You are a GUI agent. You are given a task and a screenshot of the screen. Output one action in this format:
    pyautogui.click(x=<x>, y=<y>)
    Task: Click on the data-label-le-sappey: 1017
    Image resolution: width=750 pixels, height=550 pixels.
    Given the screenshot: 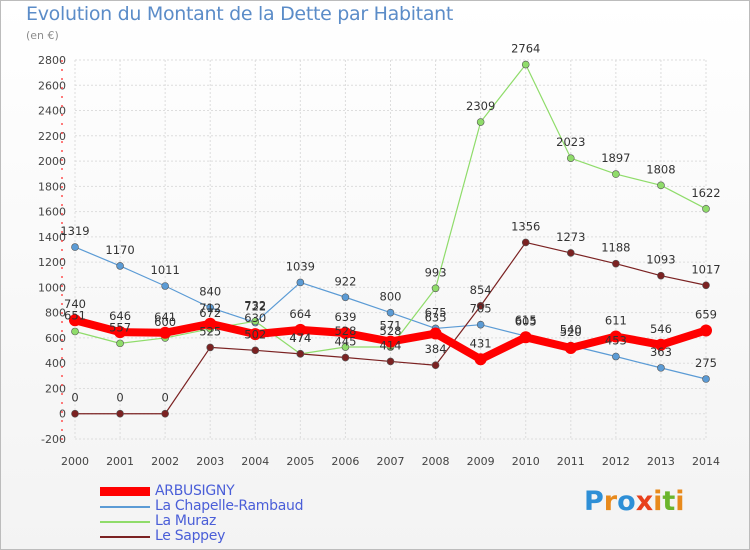 What is the action you would take?
    pyautogui.click(x=705, y=269)
    